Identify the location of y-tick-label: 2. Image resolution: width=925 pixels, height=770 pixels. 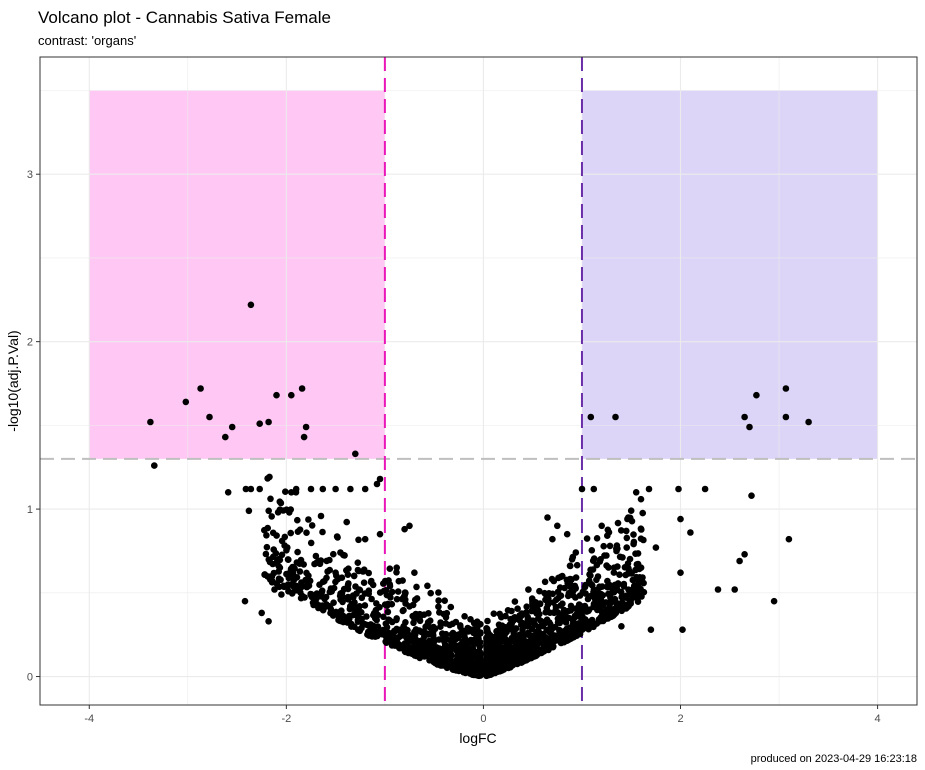
(30, 343).